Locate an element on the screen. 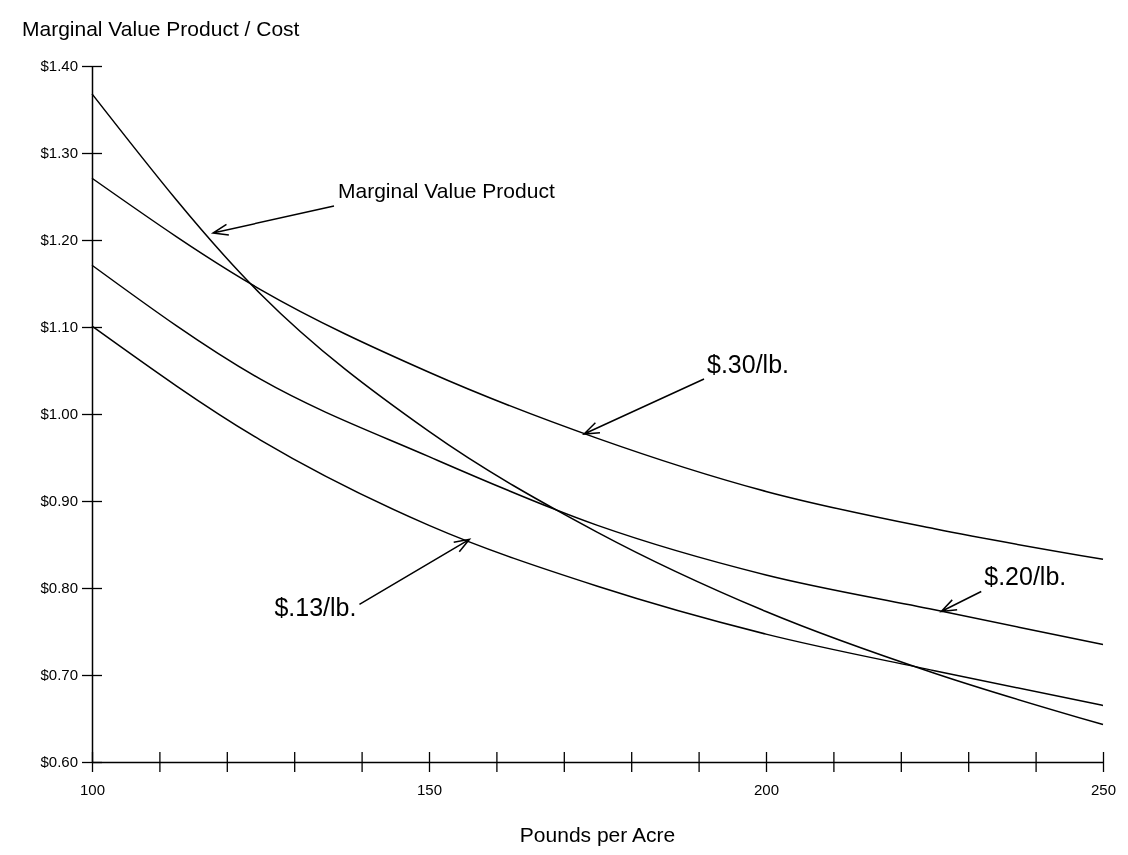 The image size is (1128, 855). x-tick-label: 100 is located at coordinates (92, 789).